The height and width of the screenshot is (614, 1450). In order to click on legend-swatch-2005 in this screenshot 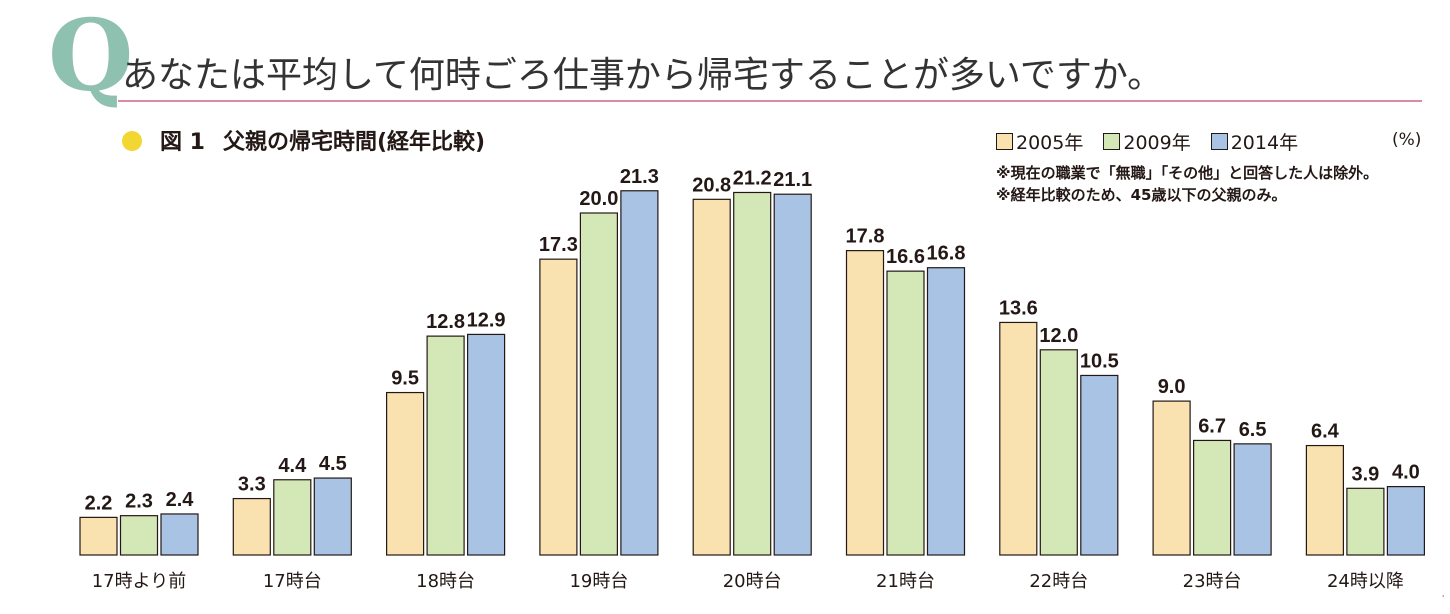, I will do `click(1004, 141)`.